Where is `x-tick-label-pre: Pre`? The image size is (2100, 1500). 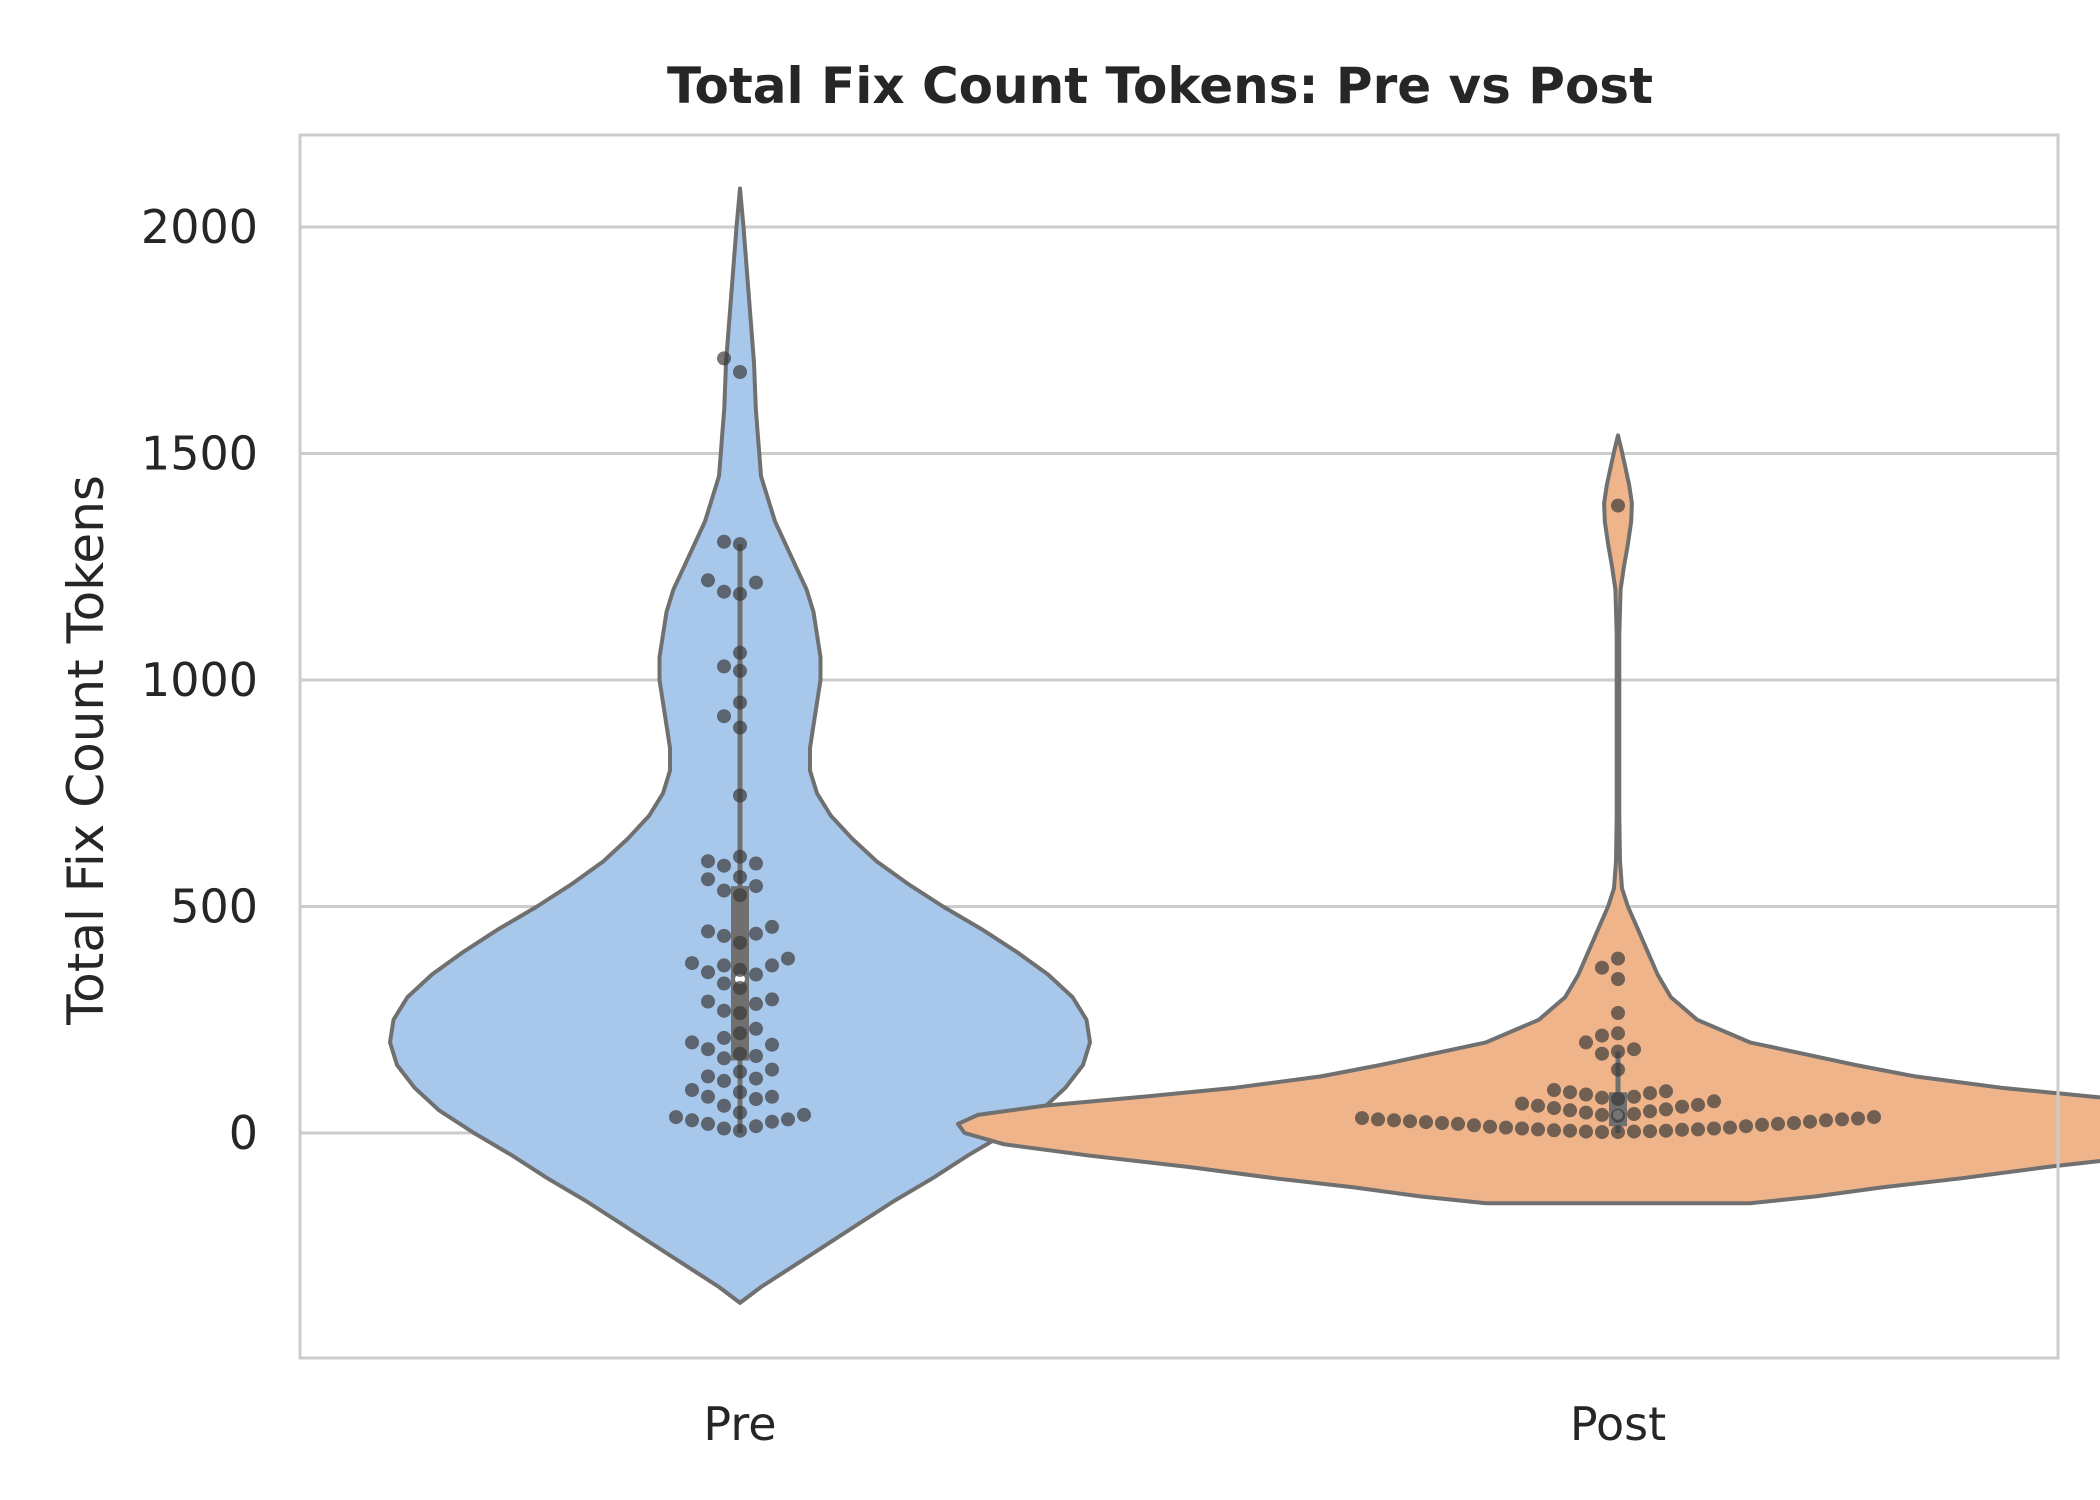 x-tick-label-pre: Pre is located at coordinates (739, 1424).